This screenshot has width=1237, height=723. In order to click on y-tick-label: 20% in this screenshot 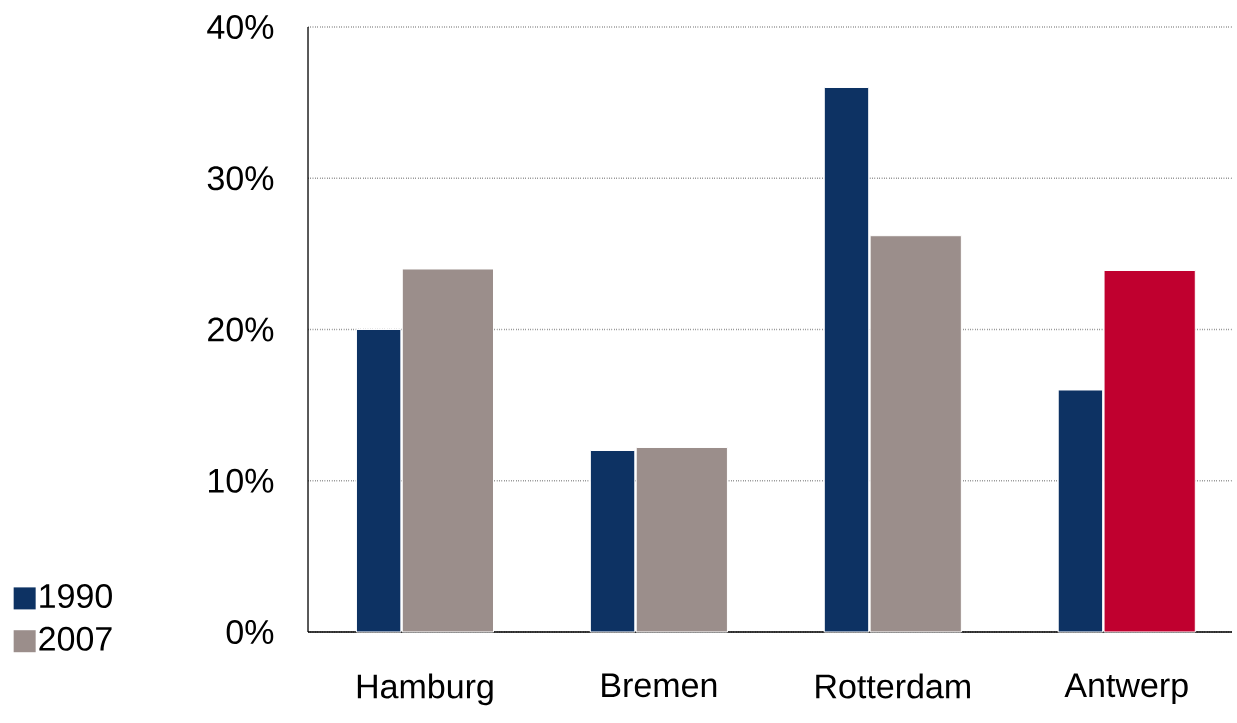, I will do `click(241, 329)`.